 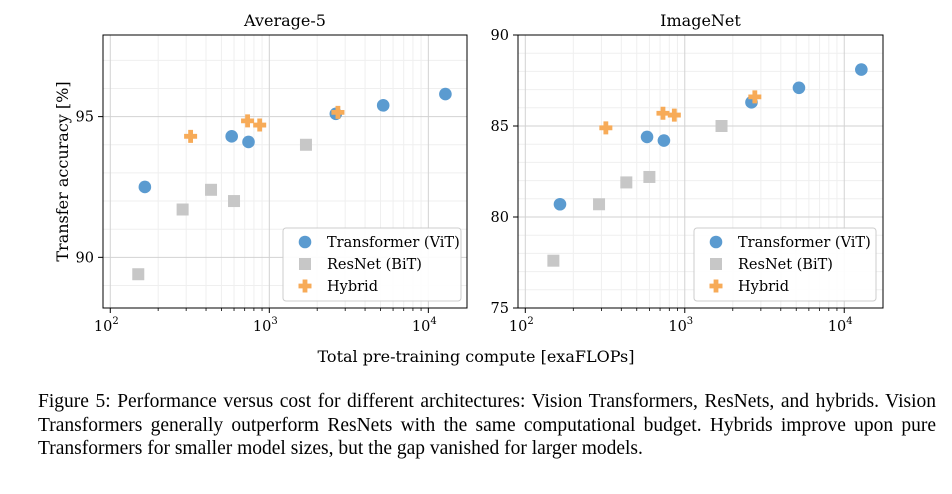 I want to click on chart-title: Average-5, so click(x=284, y=20).